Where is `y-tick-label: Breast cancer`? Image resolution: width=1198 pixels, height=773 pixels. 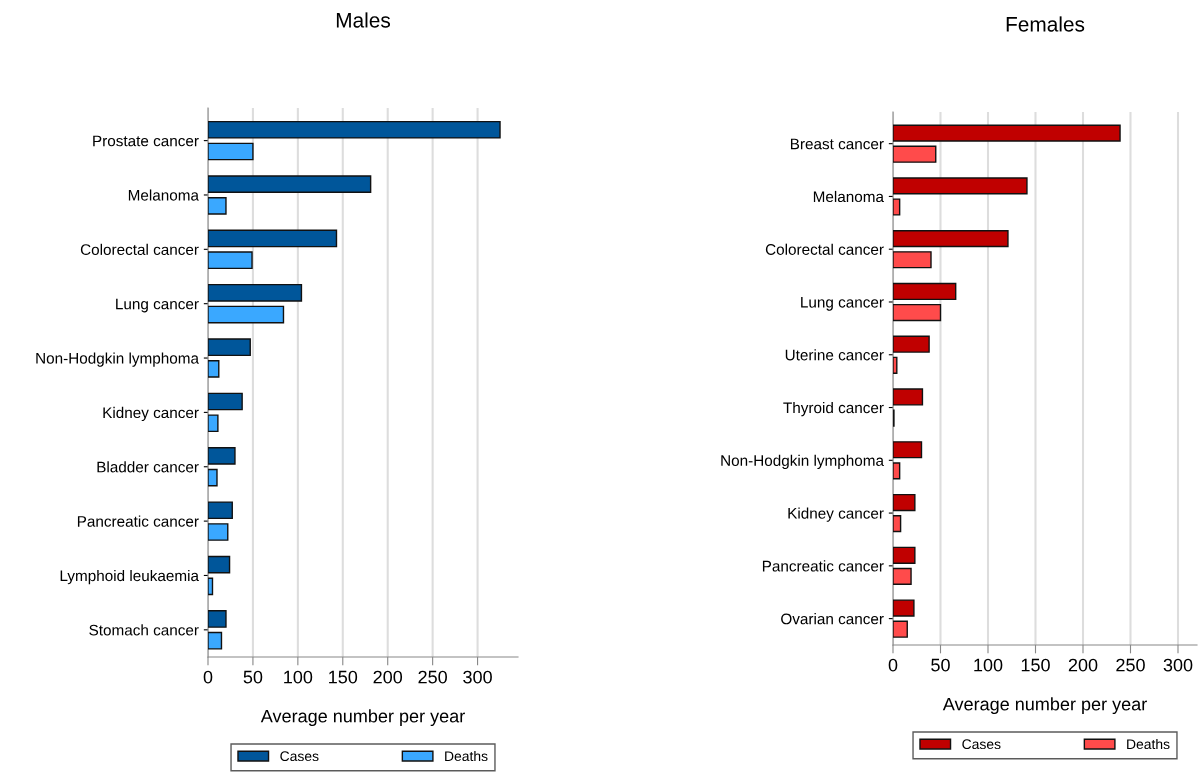 y-tick-label: Breast cancer is located at coordinates (837, 144).